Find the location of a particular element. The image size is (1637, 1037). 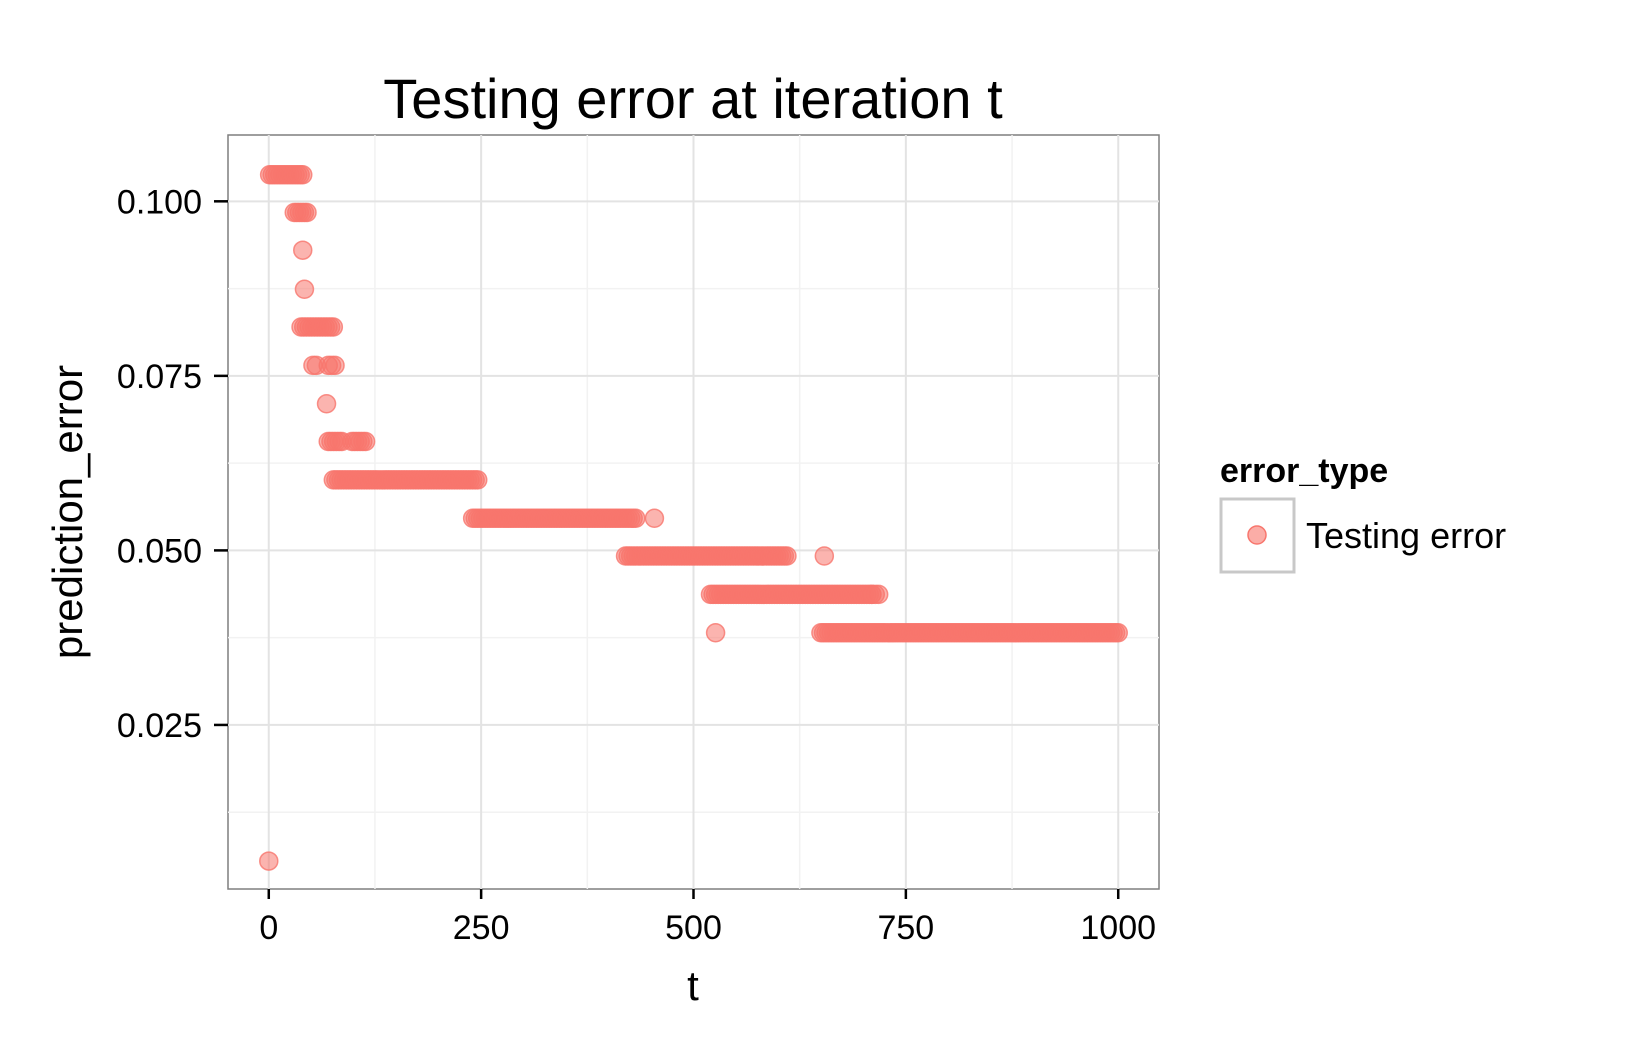

legend: error_type Testing error is located at coordinates (1362, 513).